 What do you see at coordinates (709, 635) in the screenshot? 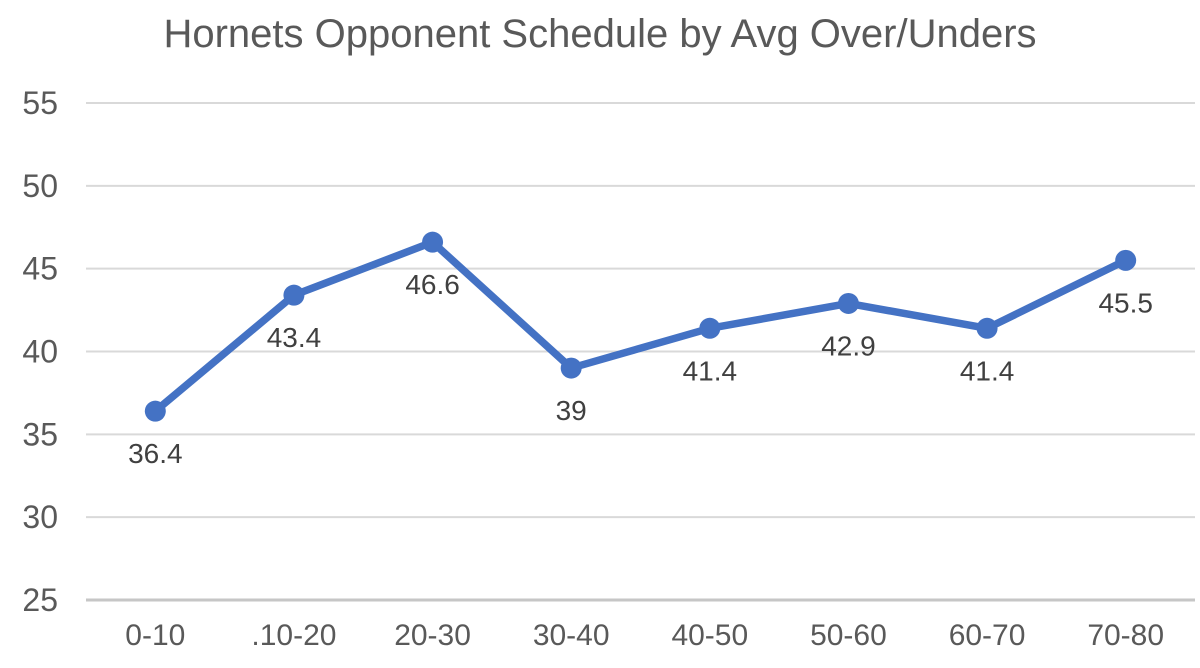
I see `x-tick-label: 40-50` at bounding box center [709, 635].